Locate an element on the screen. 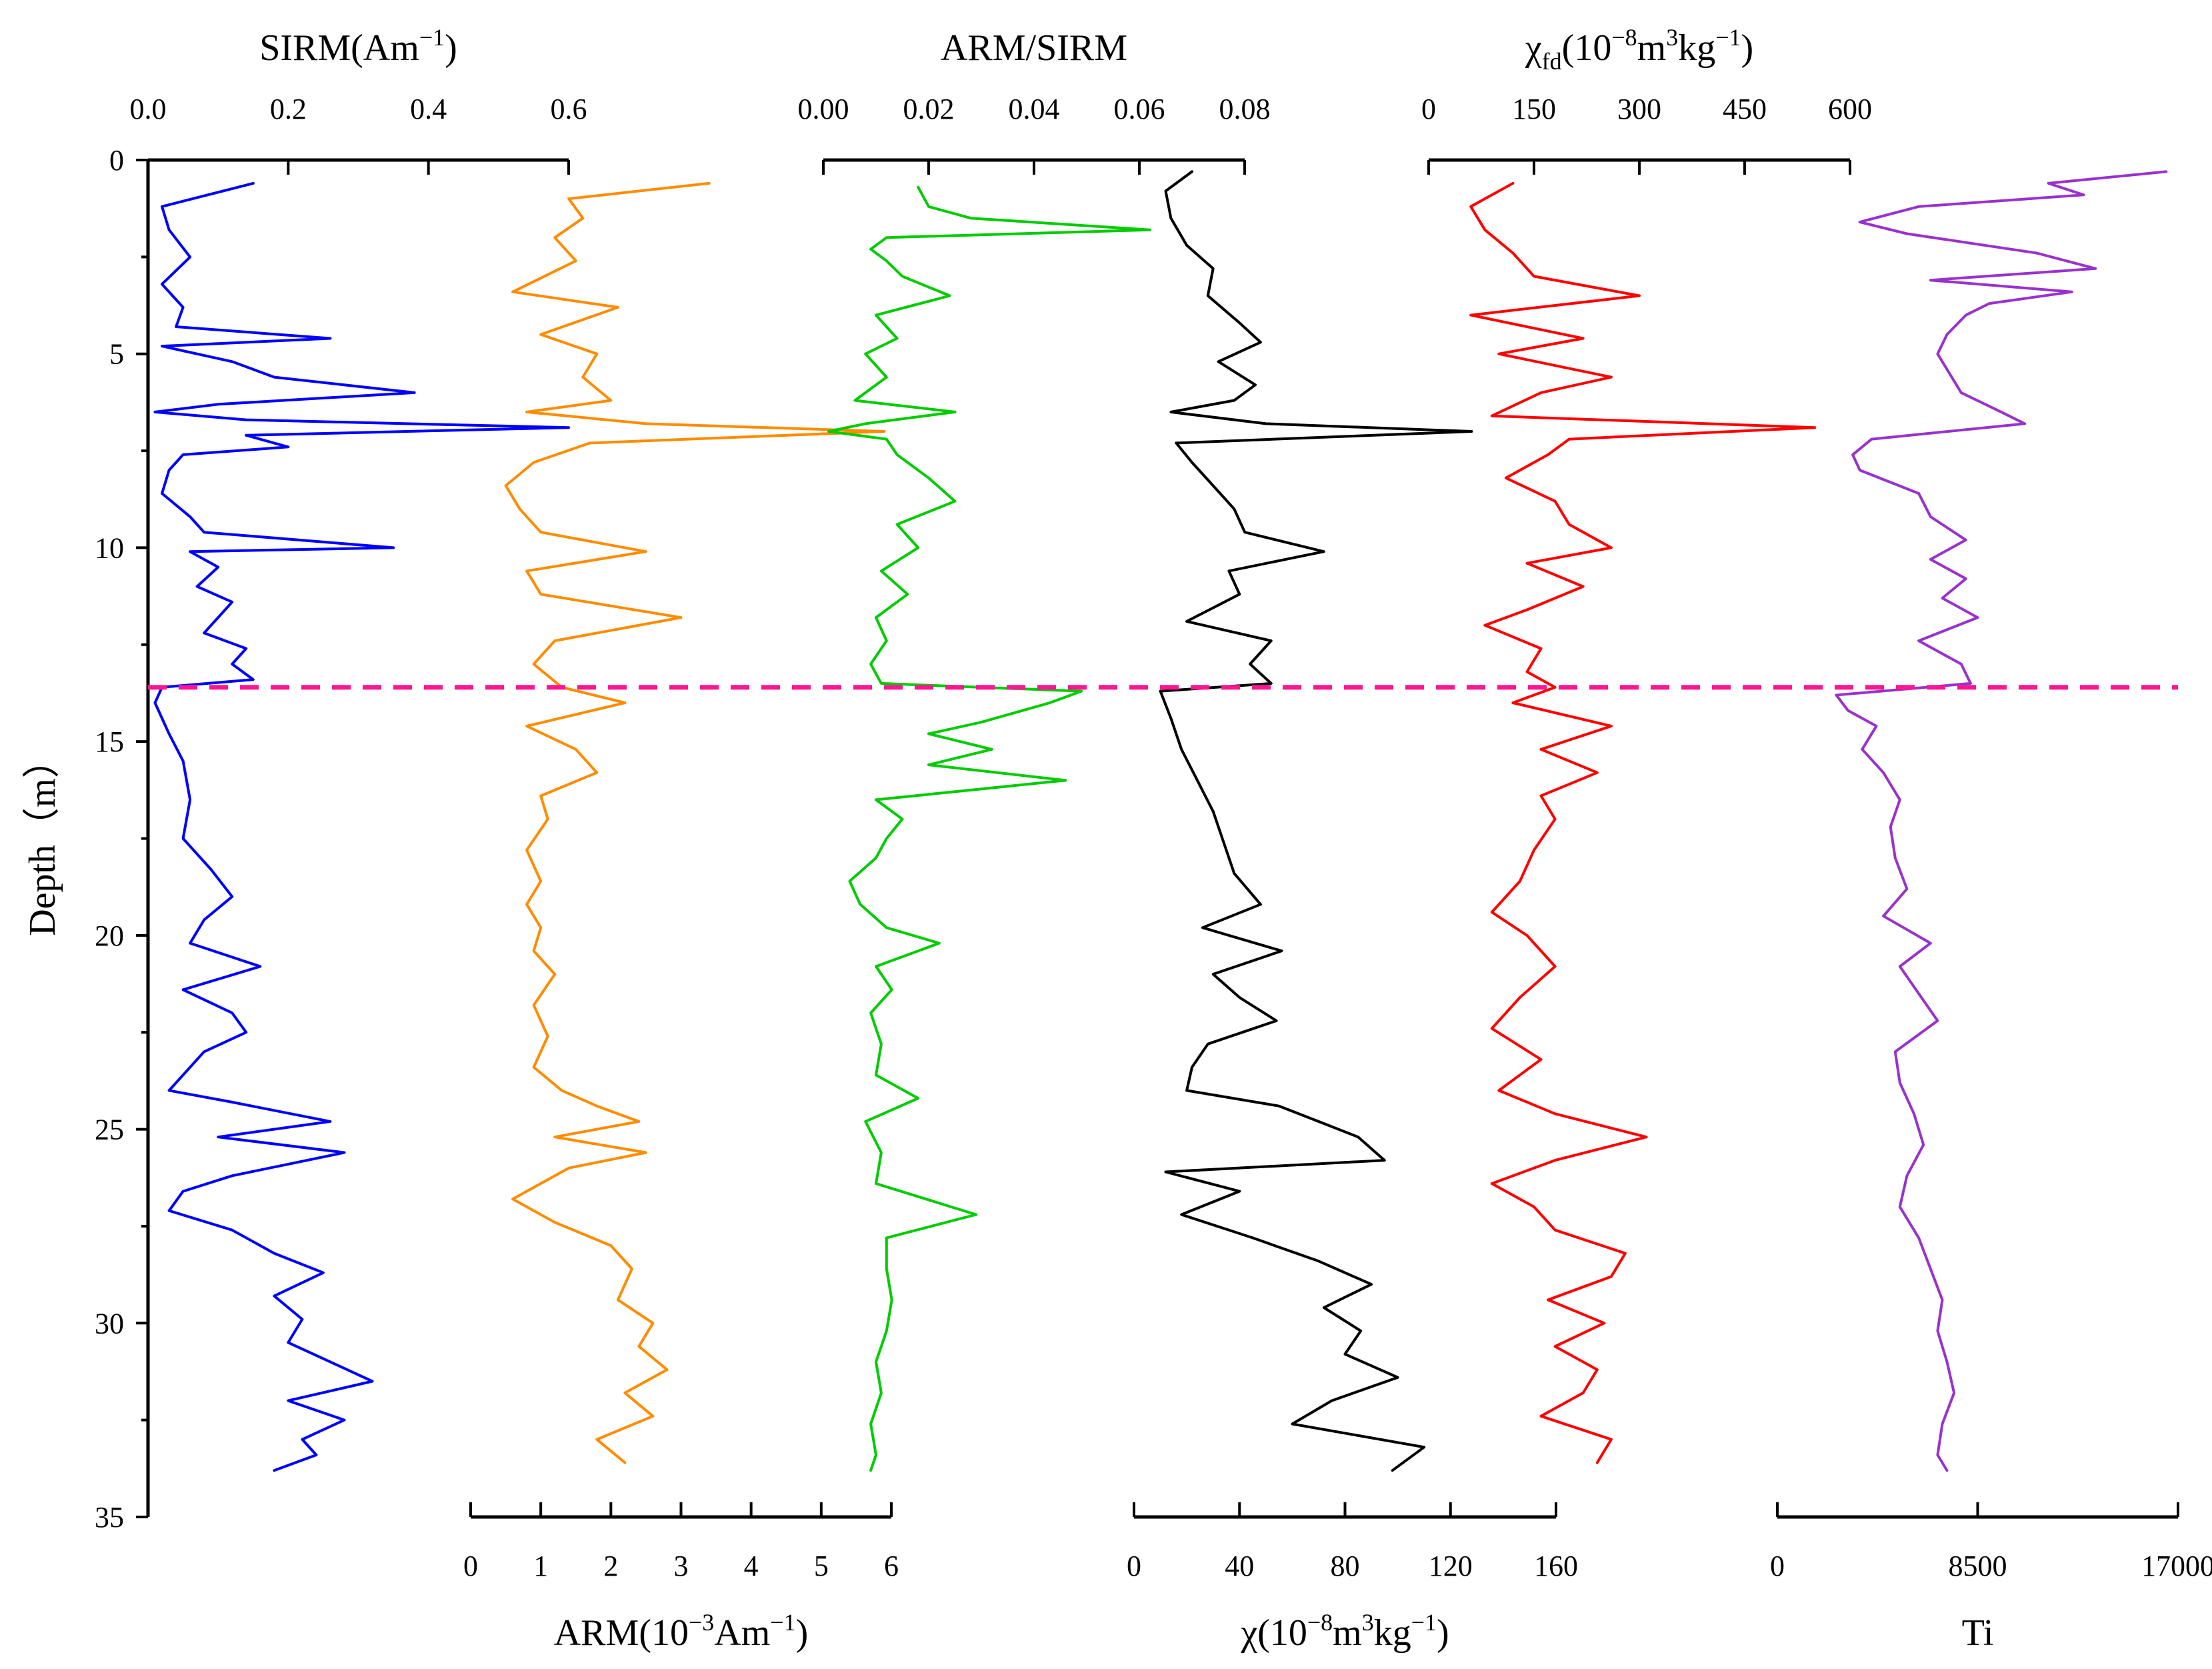  ti-tick-label: 0 is located at coordinates (1777, 1566).